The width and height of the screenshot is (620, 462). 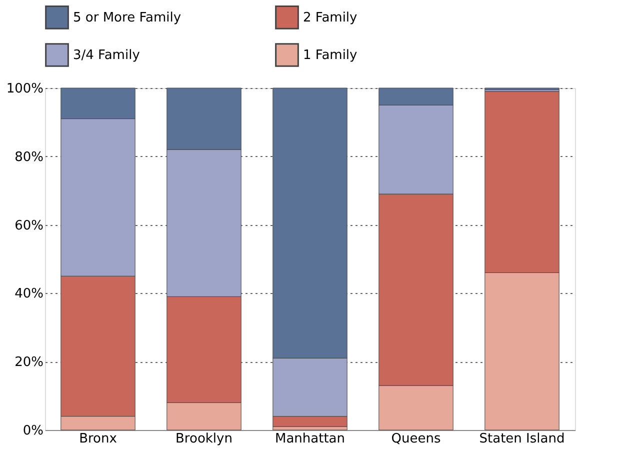 What do you see at coordinates (330, 55) in the screenshot?
I see `legend-label: 1 Family` at bounding box center [330, 55].